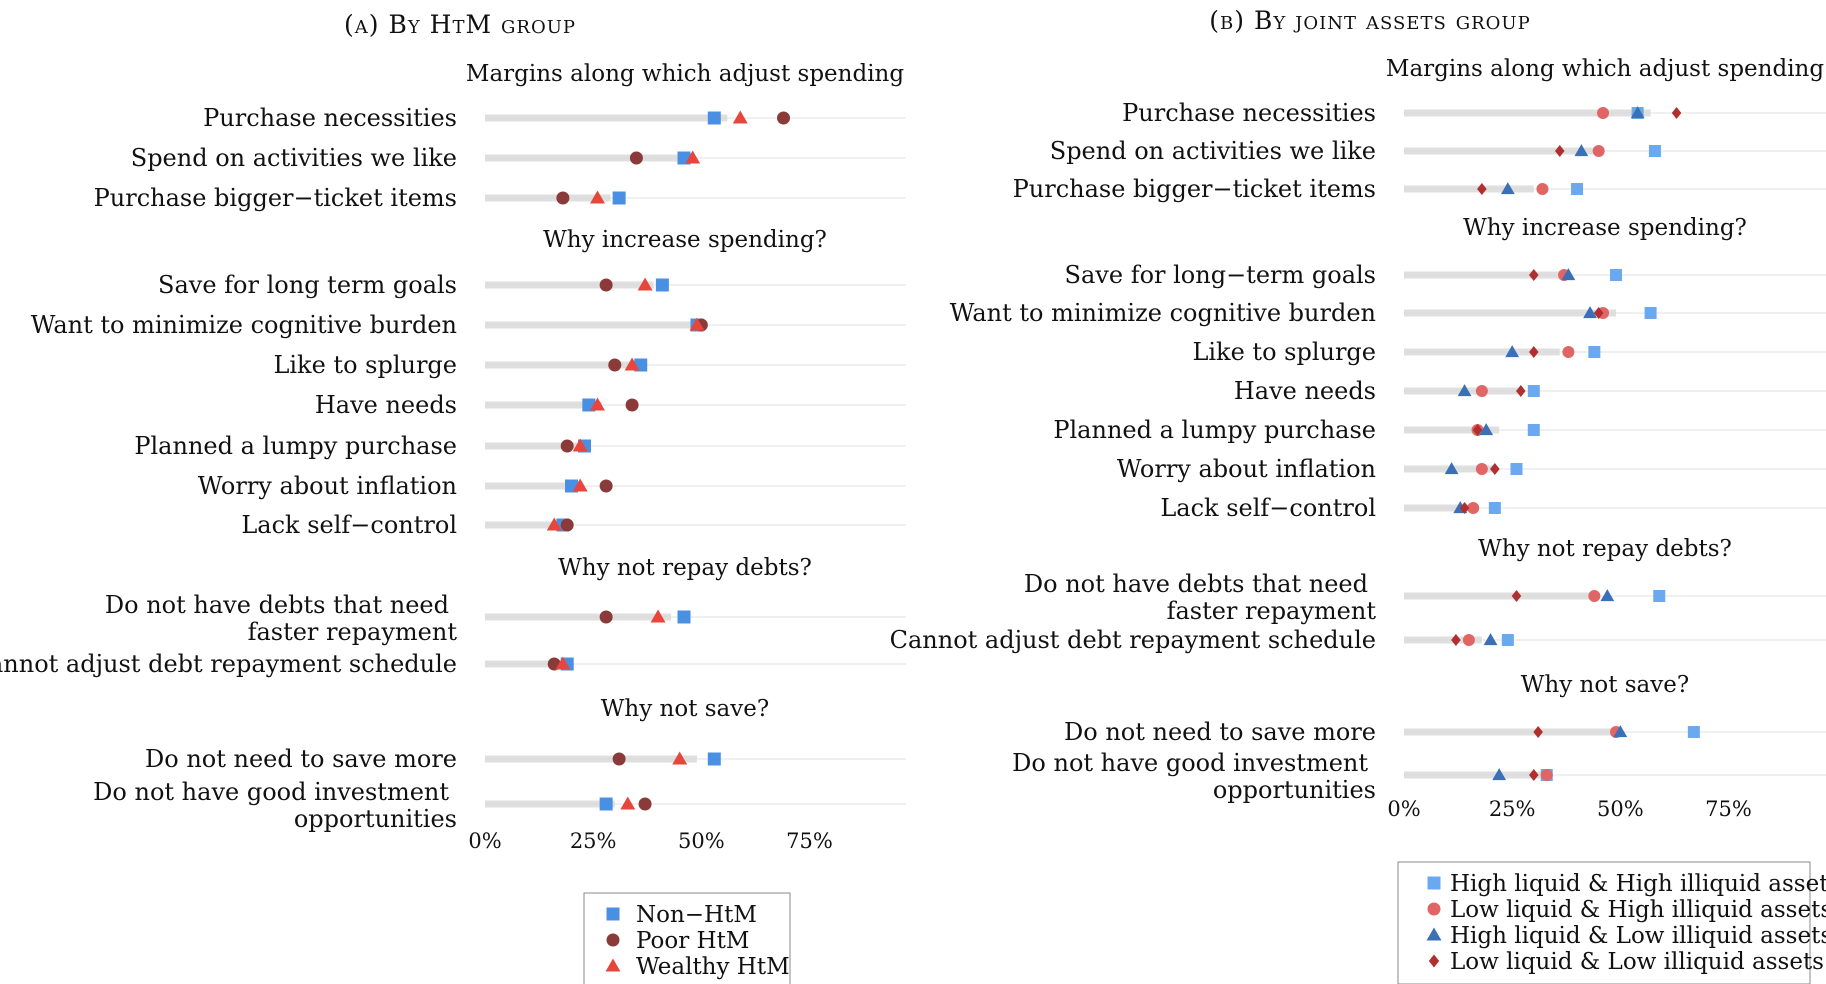 The image size is (1826, 984). What do you see at coordinates (701, 841) in the screenshot?
I see `x-tick-label: 50%` at bounding box center [701, 841].